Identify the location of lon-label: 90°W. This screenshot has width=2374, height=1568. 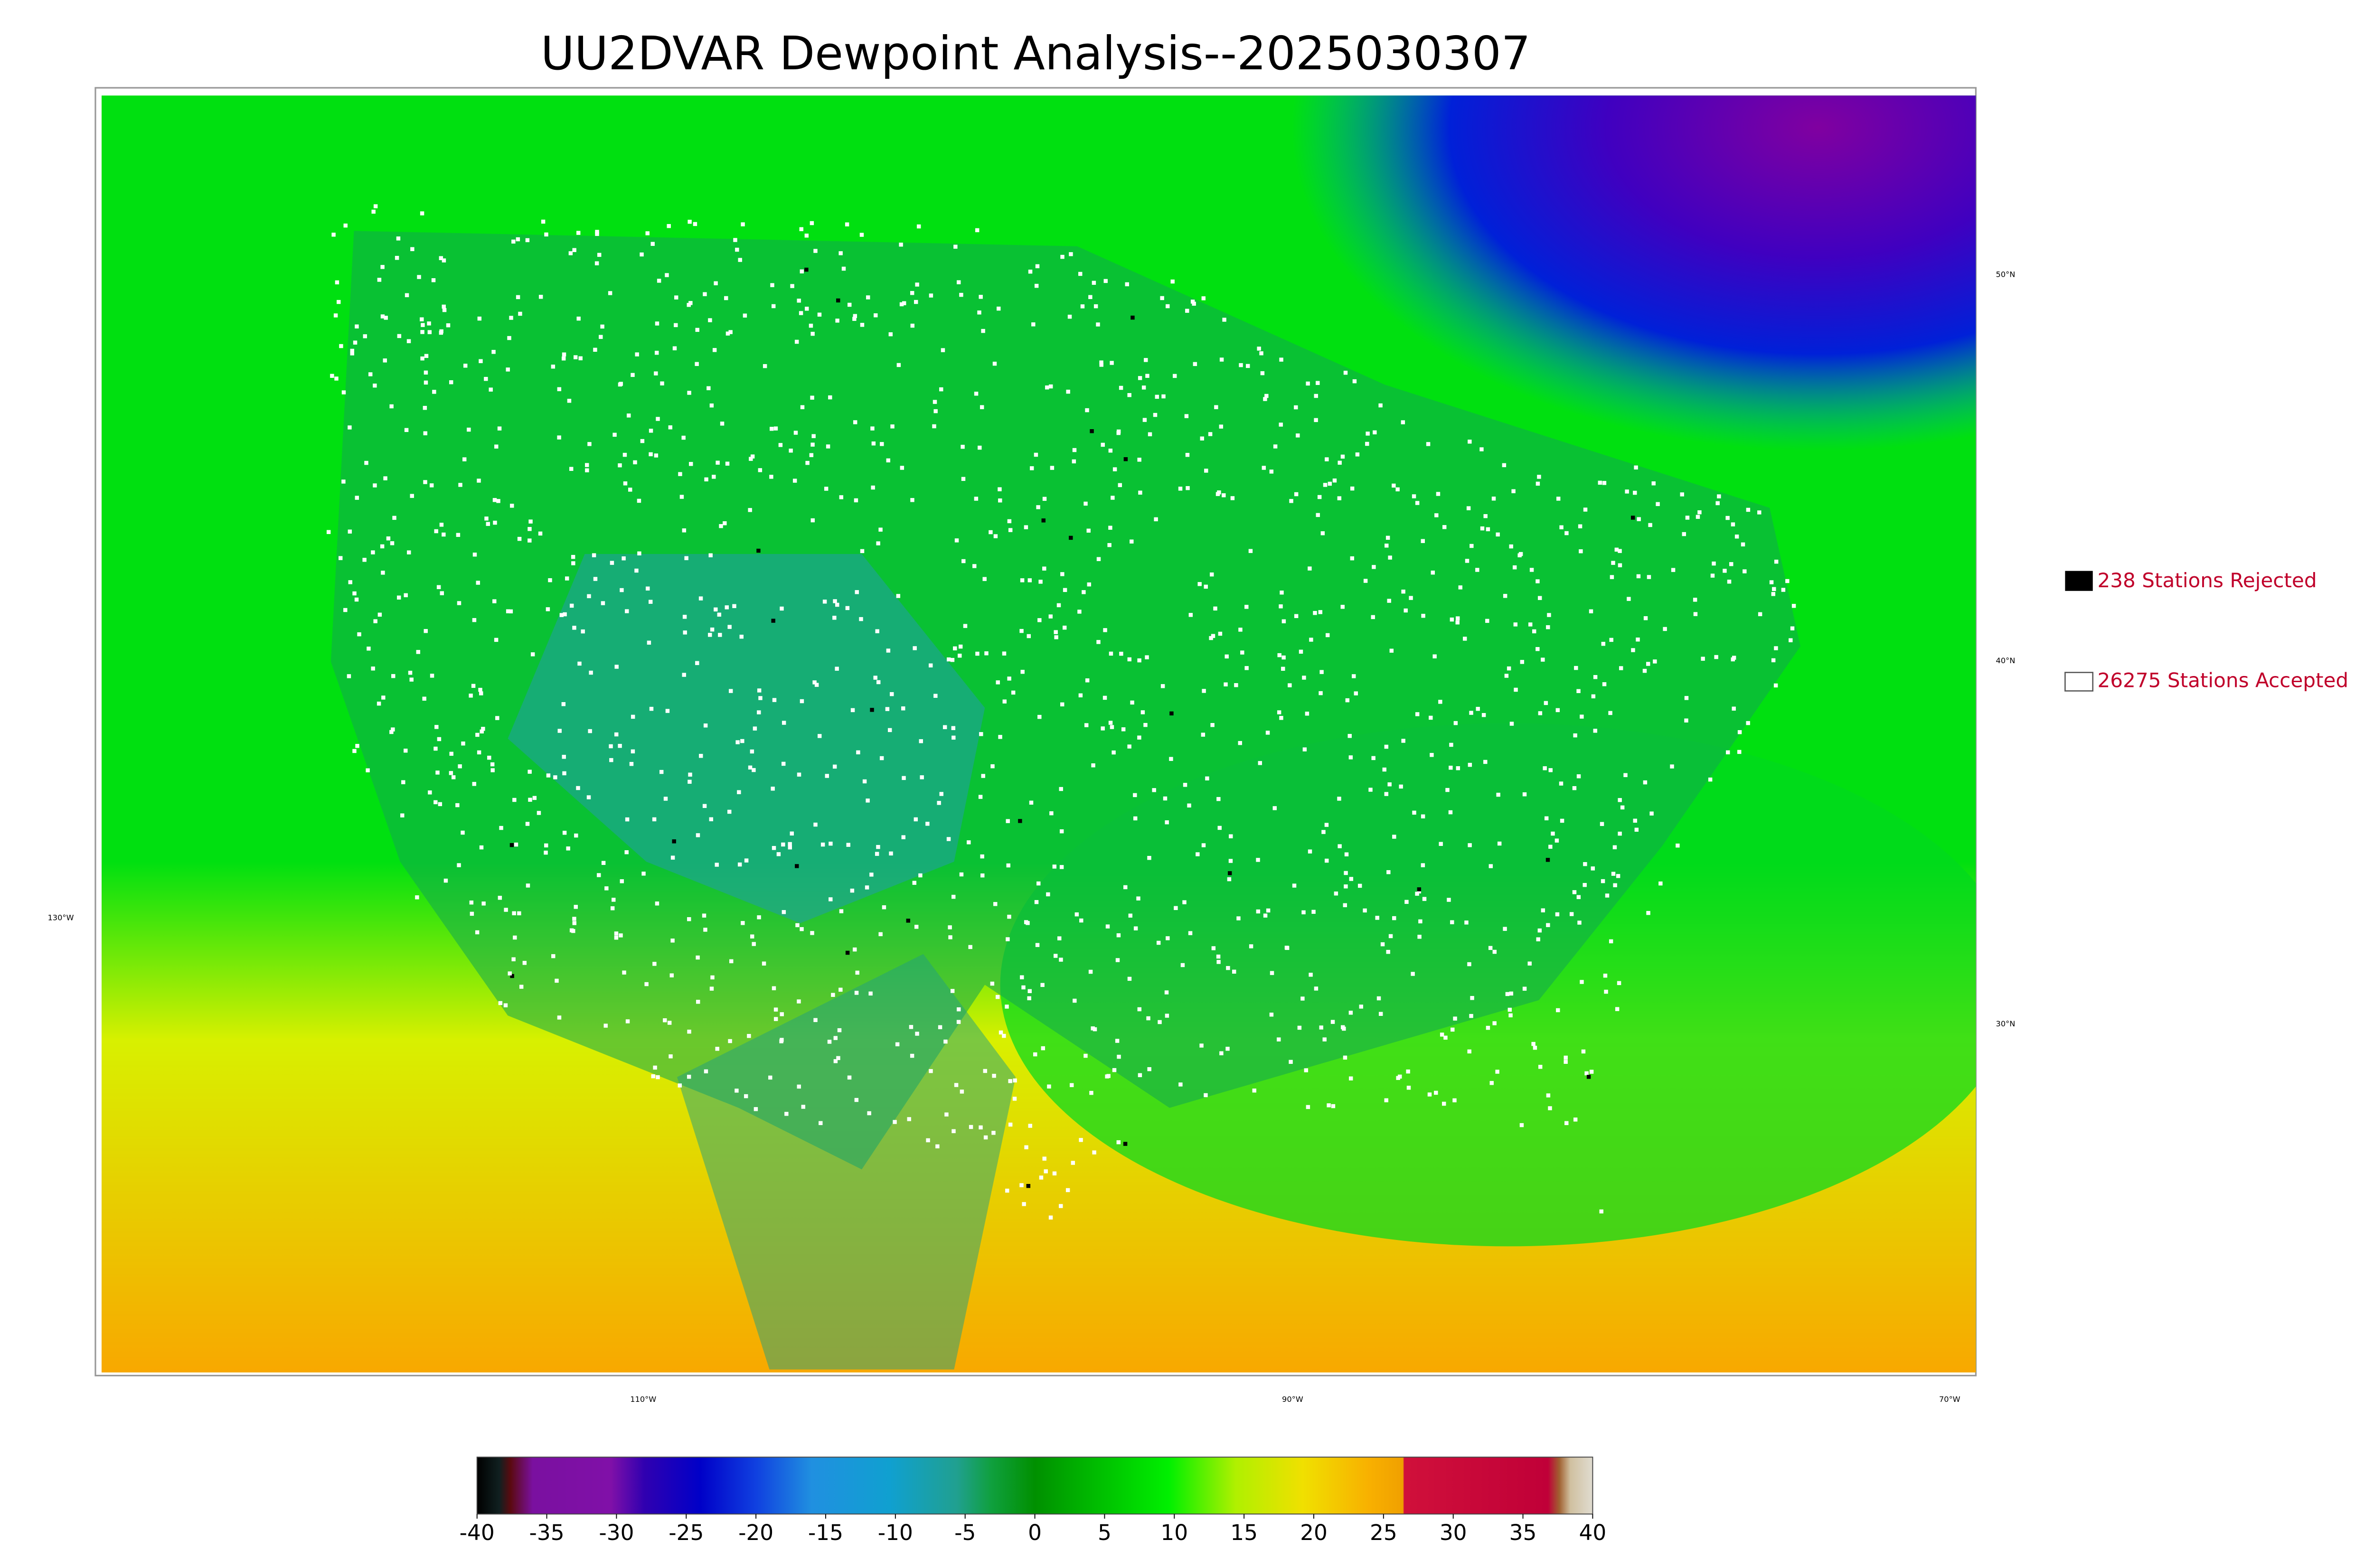
(1292, 1400).